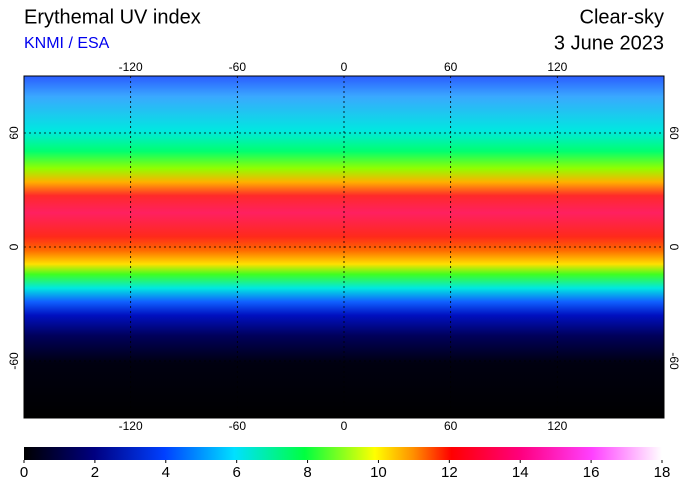  What do you see at coordinates (557, 426) in the screenshot?
I see `lon-label-bottom: 120` at bounding box center [557, 426].